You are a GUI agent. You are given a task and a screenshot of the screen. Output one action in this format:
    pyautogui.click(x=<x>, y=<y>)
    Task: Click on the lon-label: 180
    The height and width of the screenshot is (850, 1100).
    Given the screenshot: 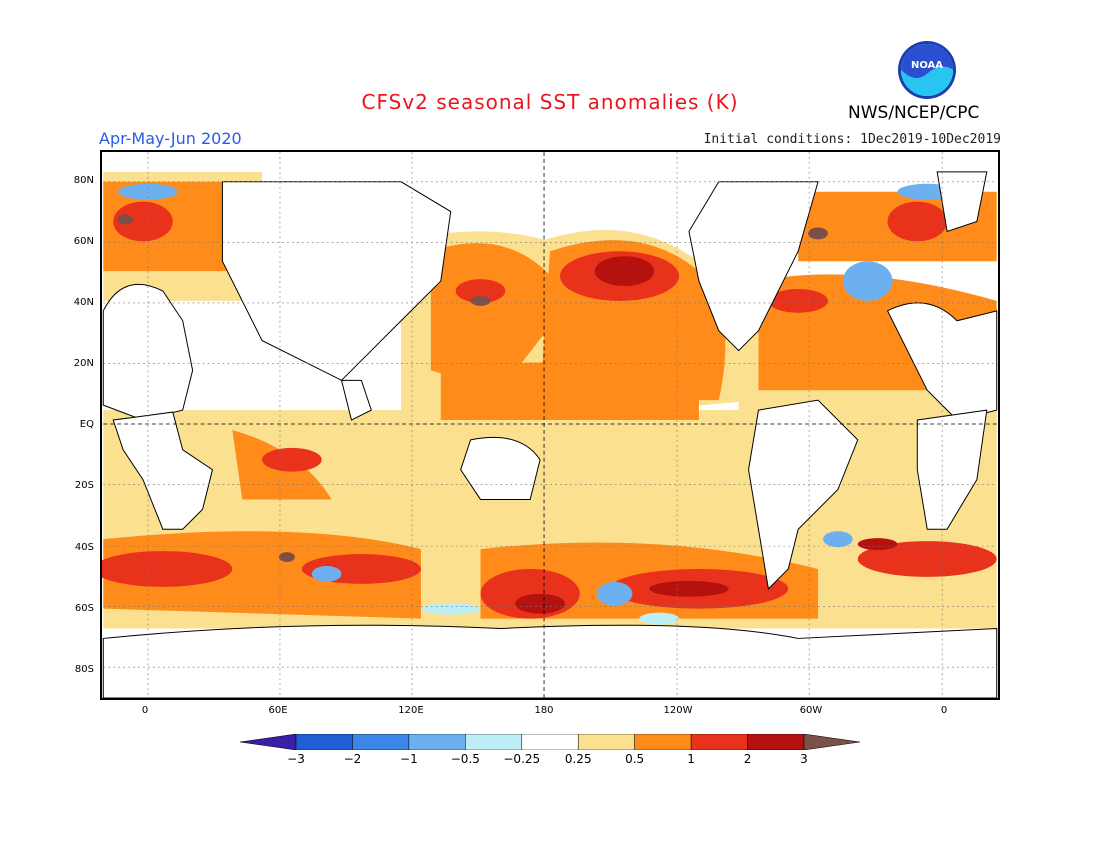 What is the action you would take?
    pyautogui.click(x=544, y=710)
    